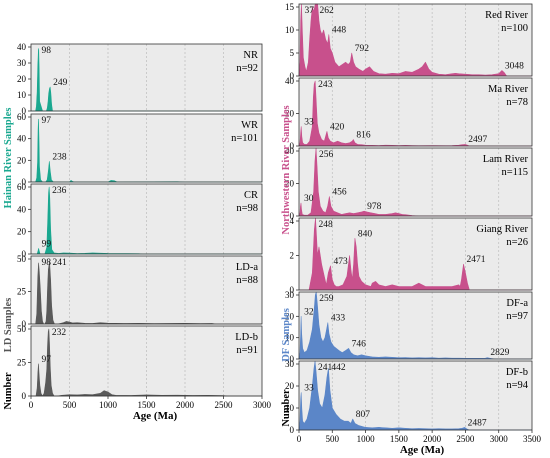 Image resolution: width=550 pixels, height=458 pixels. I want to click on peak-label: 232, so click(59, 333).